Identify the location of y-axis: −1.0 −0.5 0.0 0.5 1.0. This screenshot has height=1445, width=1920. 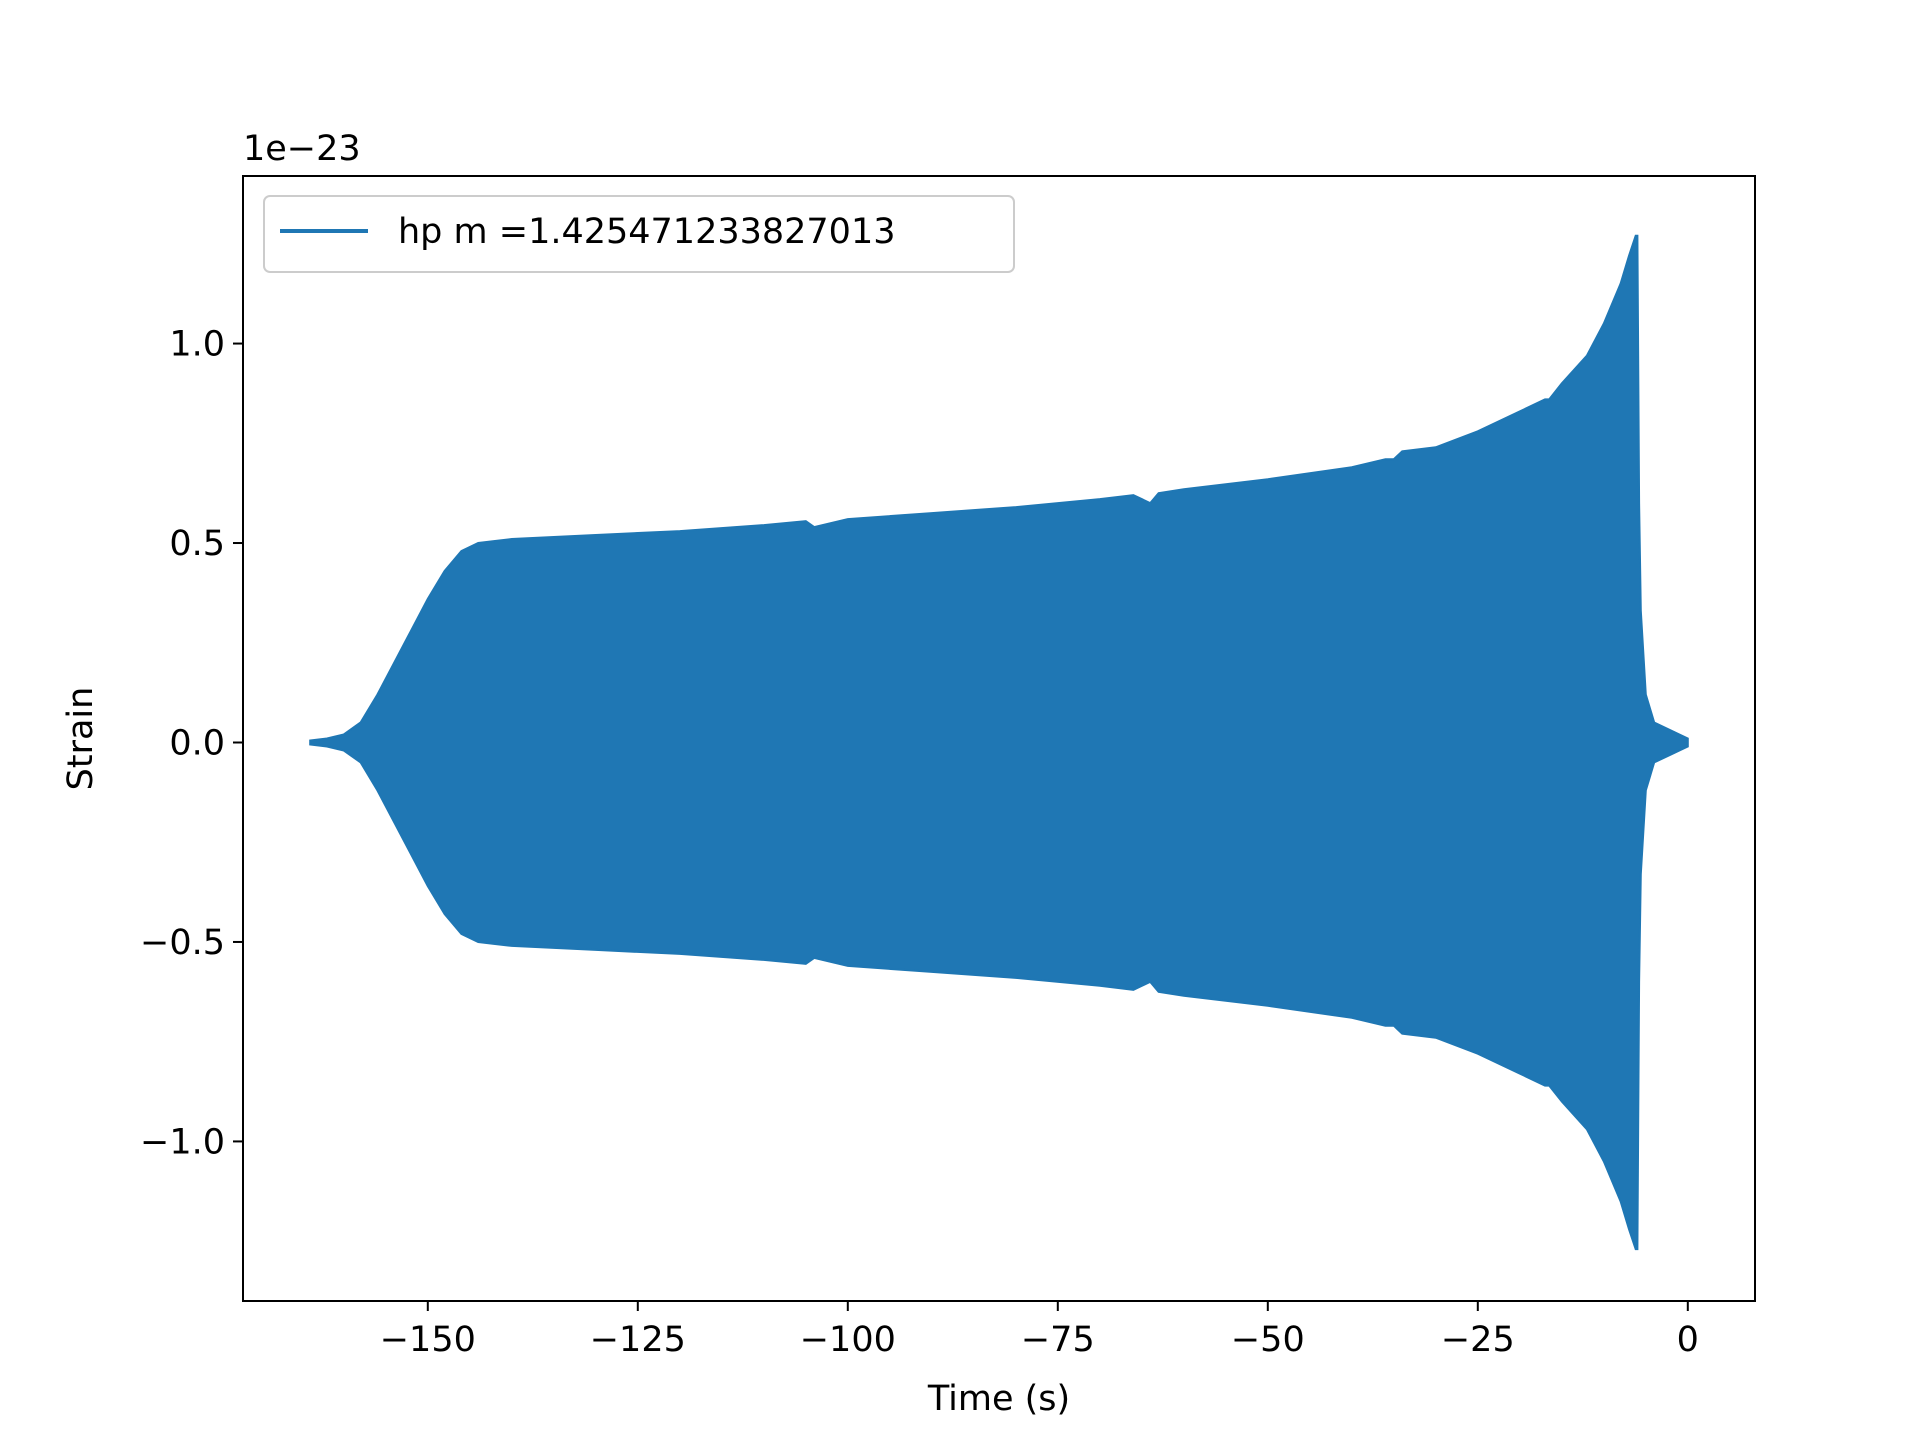
(191, 743).